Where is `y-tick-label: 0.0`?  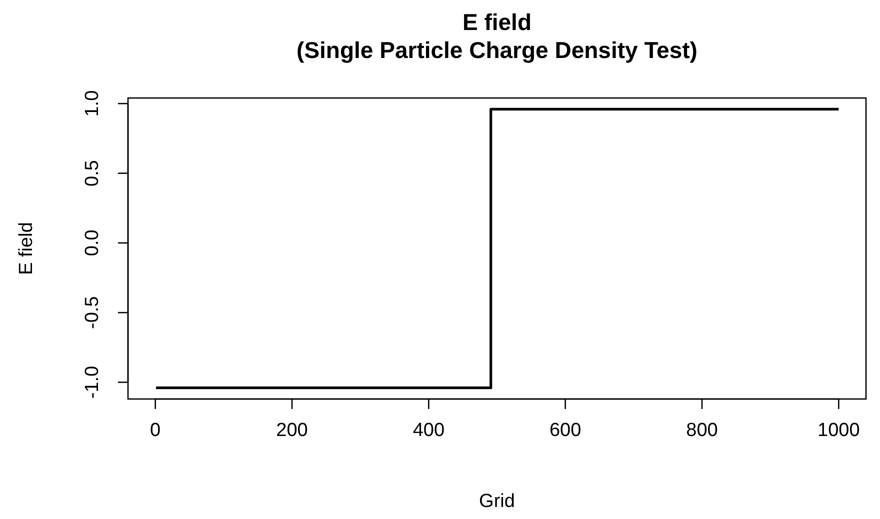 y-tick-label: 0.0 is located at coordinates (92, 243).